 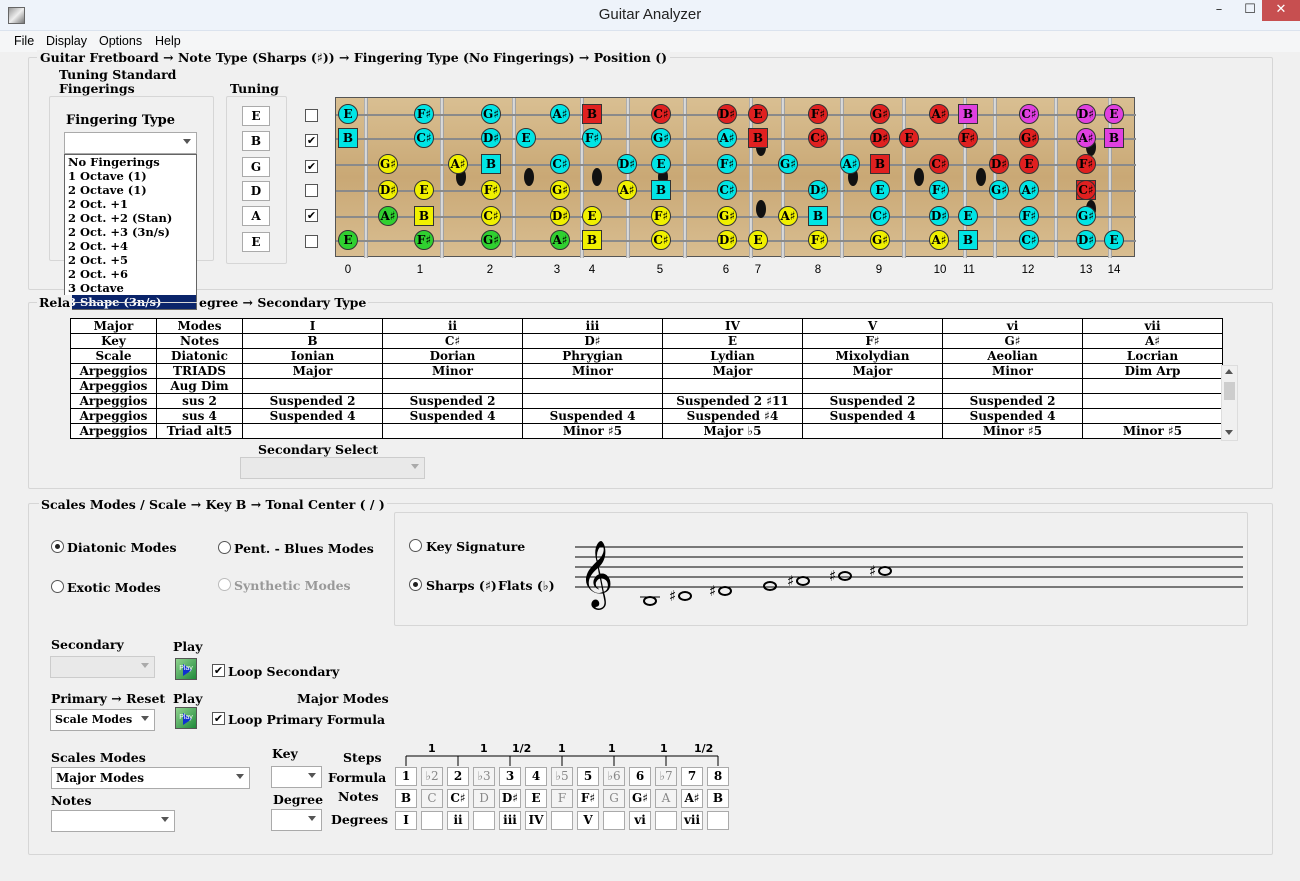 What do you see at coordinates (119, 232) in the screenshot?
I see `fingering-option: 2 Oct. +3 (3n/s)` at bounding box center [119, 232].